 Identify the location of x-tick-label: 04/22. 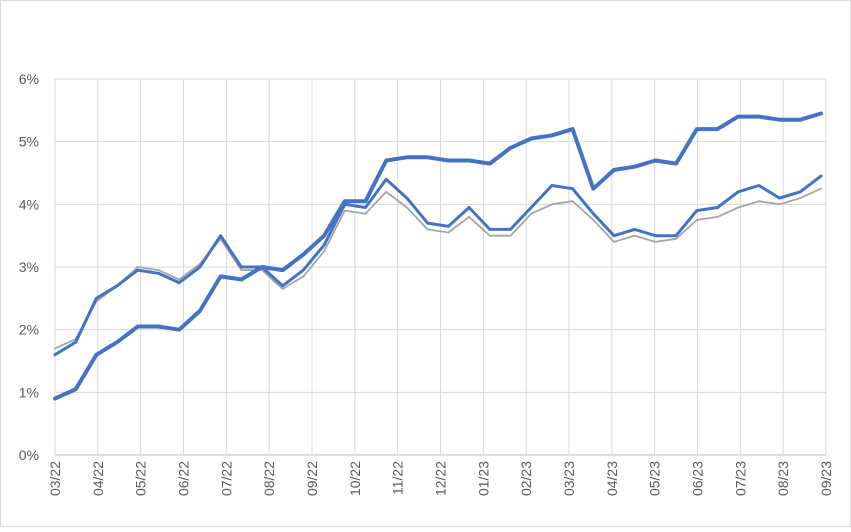
(98, 478).